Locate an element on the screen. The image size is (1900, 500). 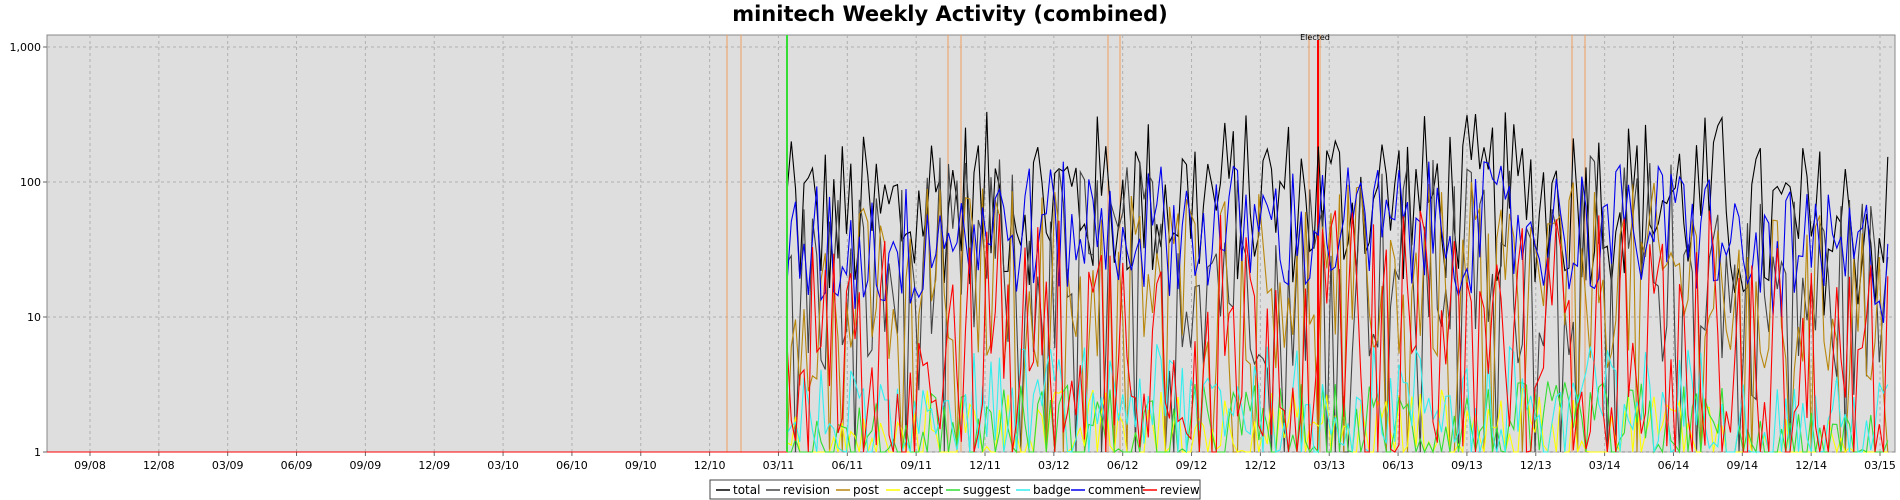
x-tick-label: 06/12 is located at coordinates (1123, 465).